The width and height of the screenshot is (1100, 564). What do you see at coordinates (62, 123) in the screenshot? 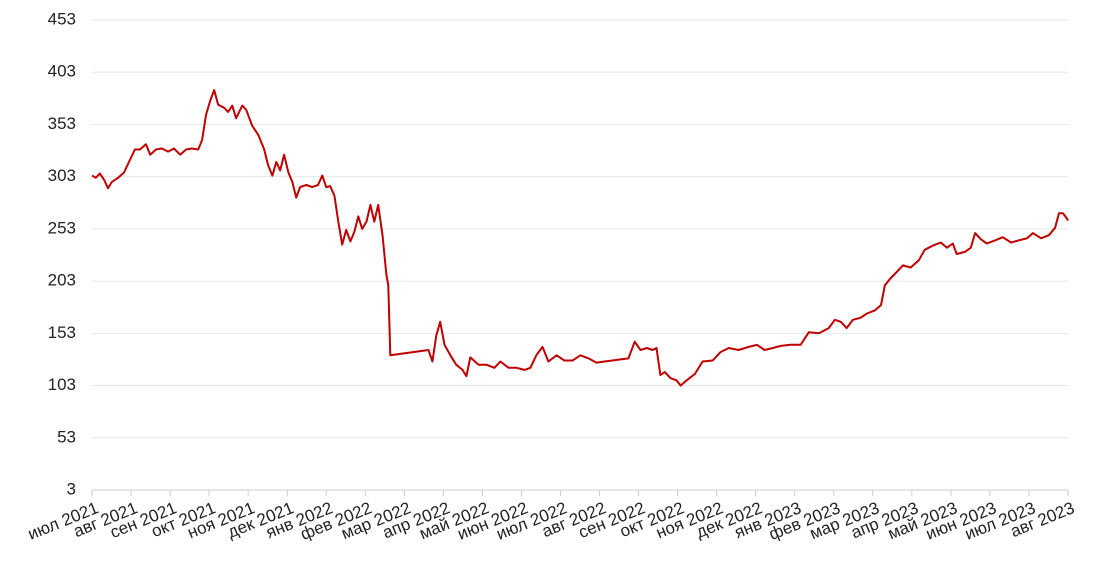
I see `y-tick-label: 353` at bounding box center [62, 123].